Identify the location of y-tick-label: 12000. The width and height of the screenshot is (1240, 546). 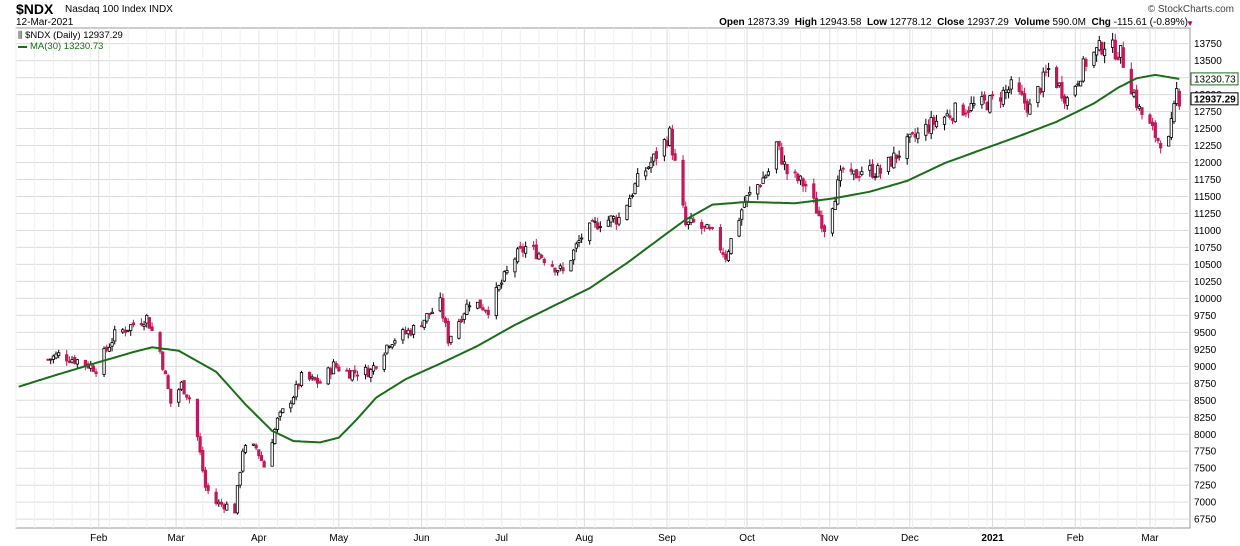
(1208, 163).